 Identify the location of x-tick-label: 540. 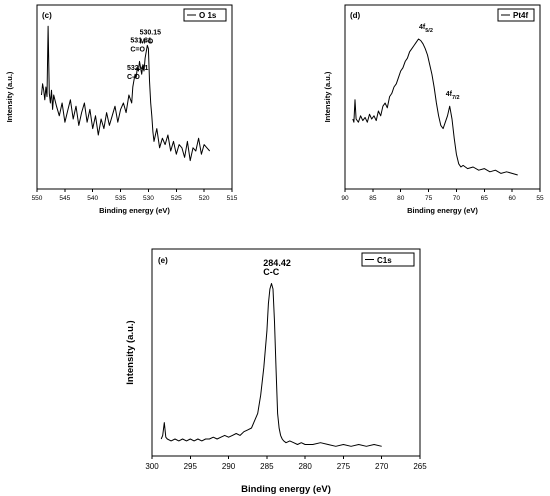
(92, 198).